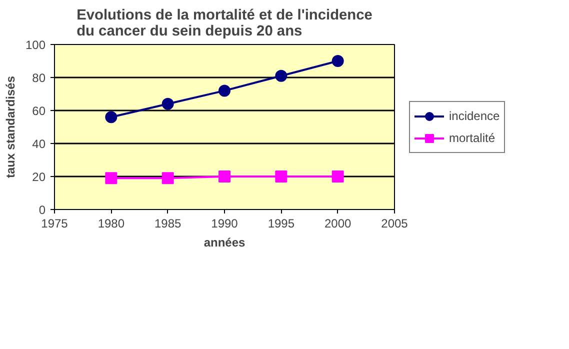 This screenshot has height=349, width=569. I want to click on x-tick-label: 1980, so click(111, 223).